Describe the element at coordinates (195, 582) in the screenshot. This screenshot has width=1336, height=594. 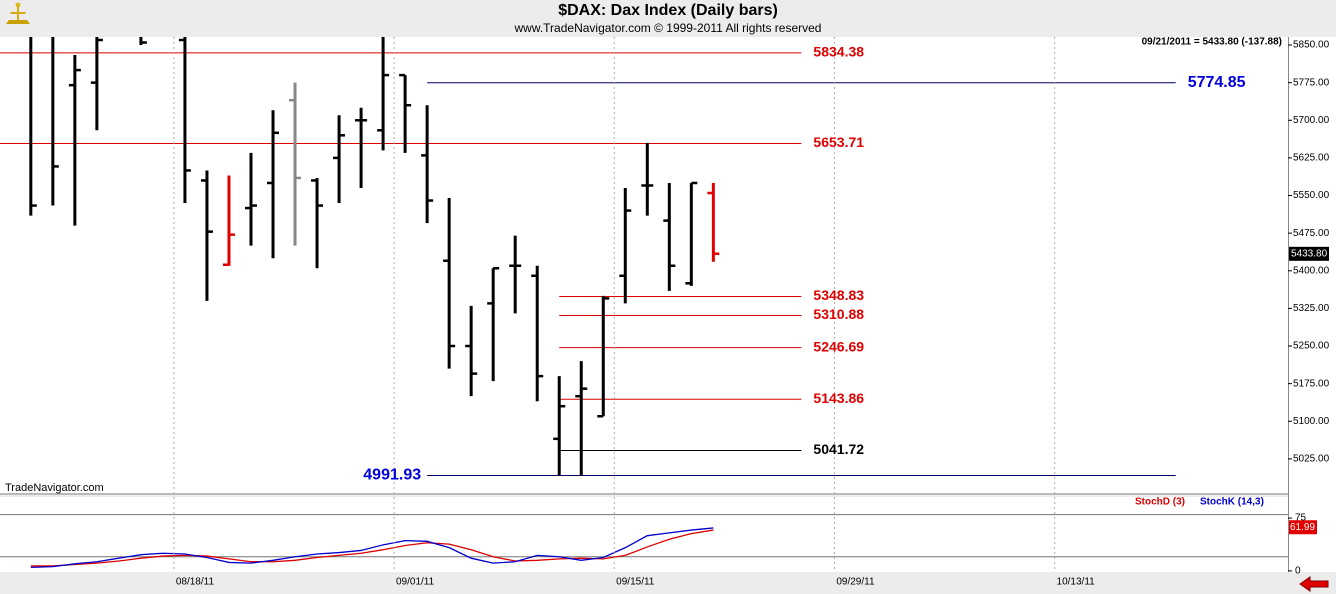
I see `x-tick-label: 08/18/11` at that location.